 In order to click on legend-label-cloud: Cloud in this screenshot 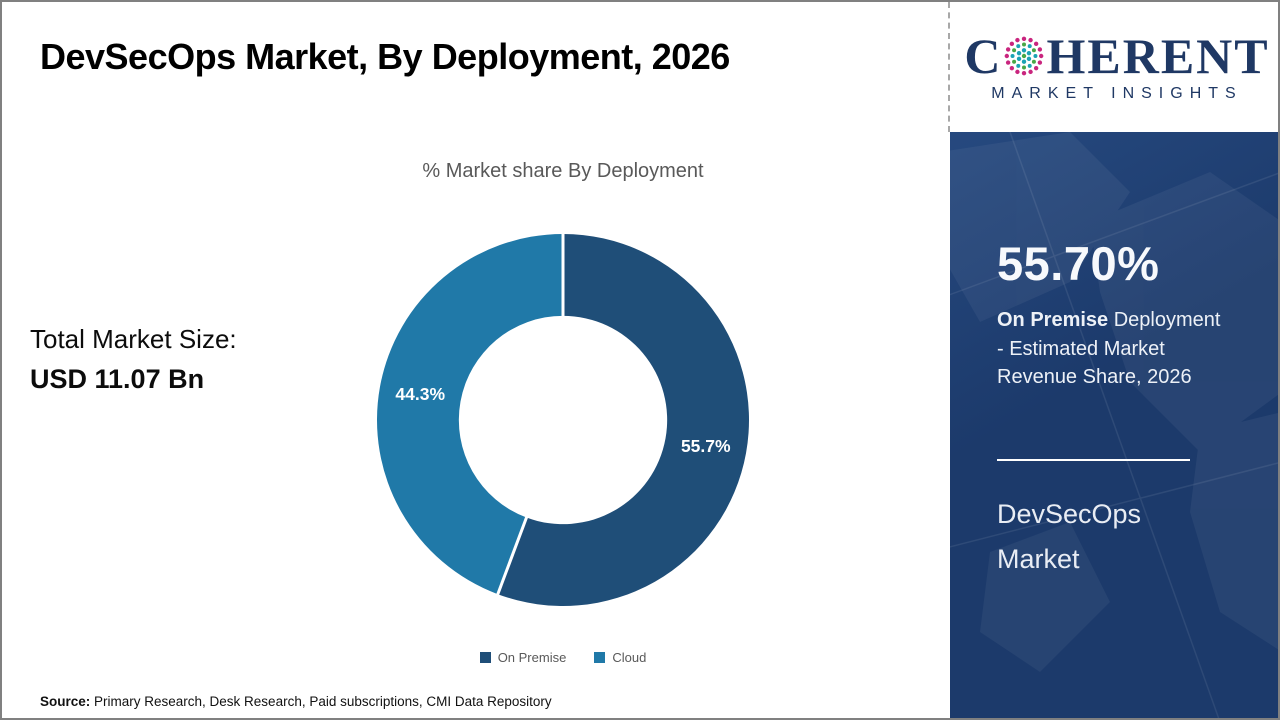, I will do `click(629, 657)`.